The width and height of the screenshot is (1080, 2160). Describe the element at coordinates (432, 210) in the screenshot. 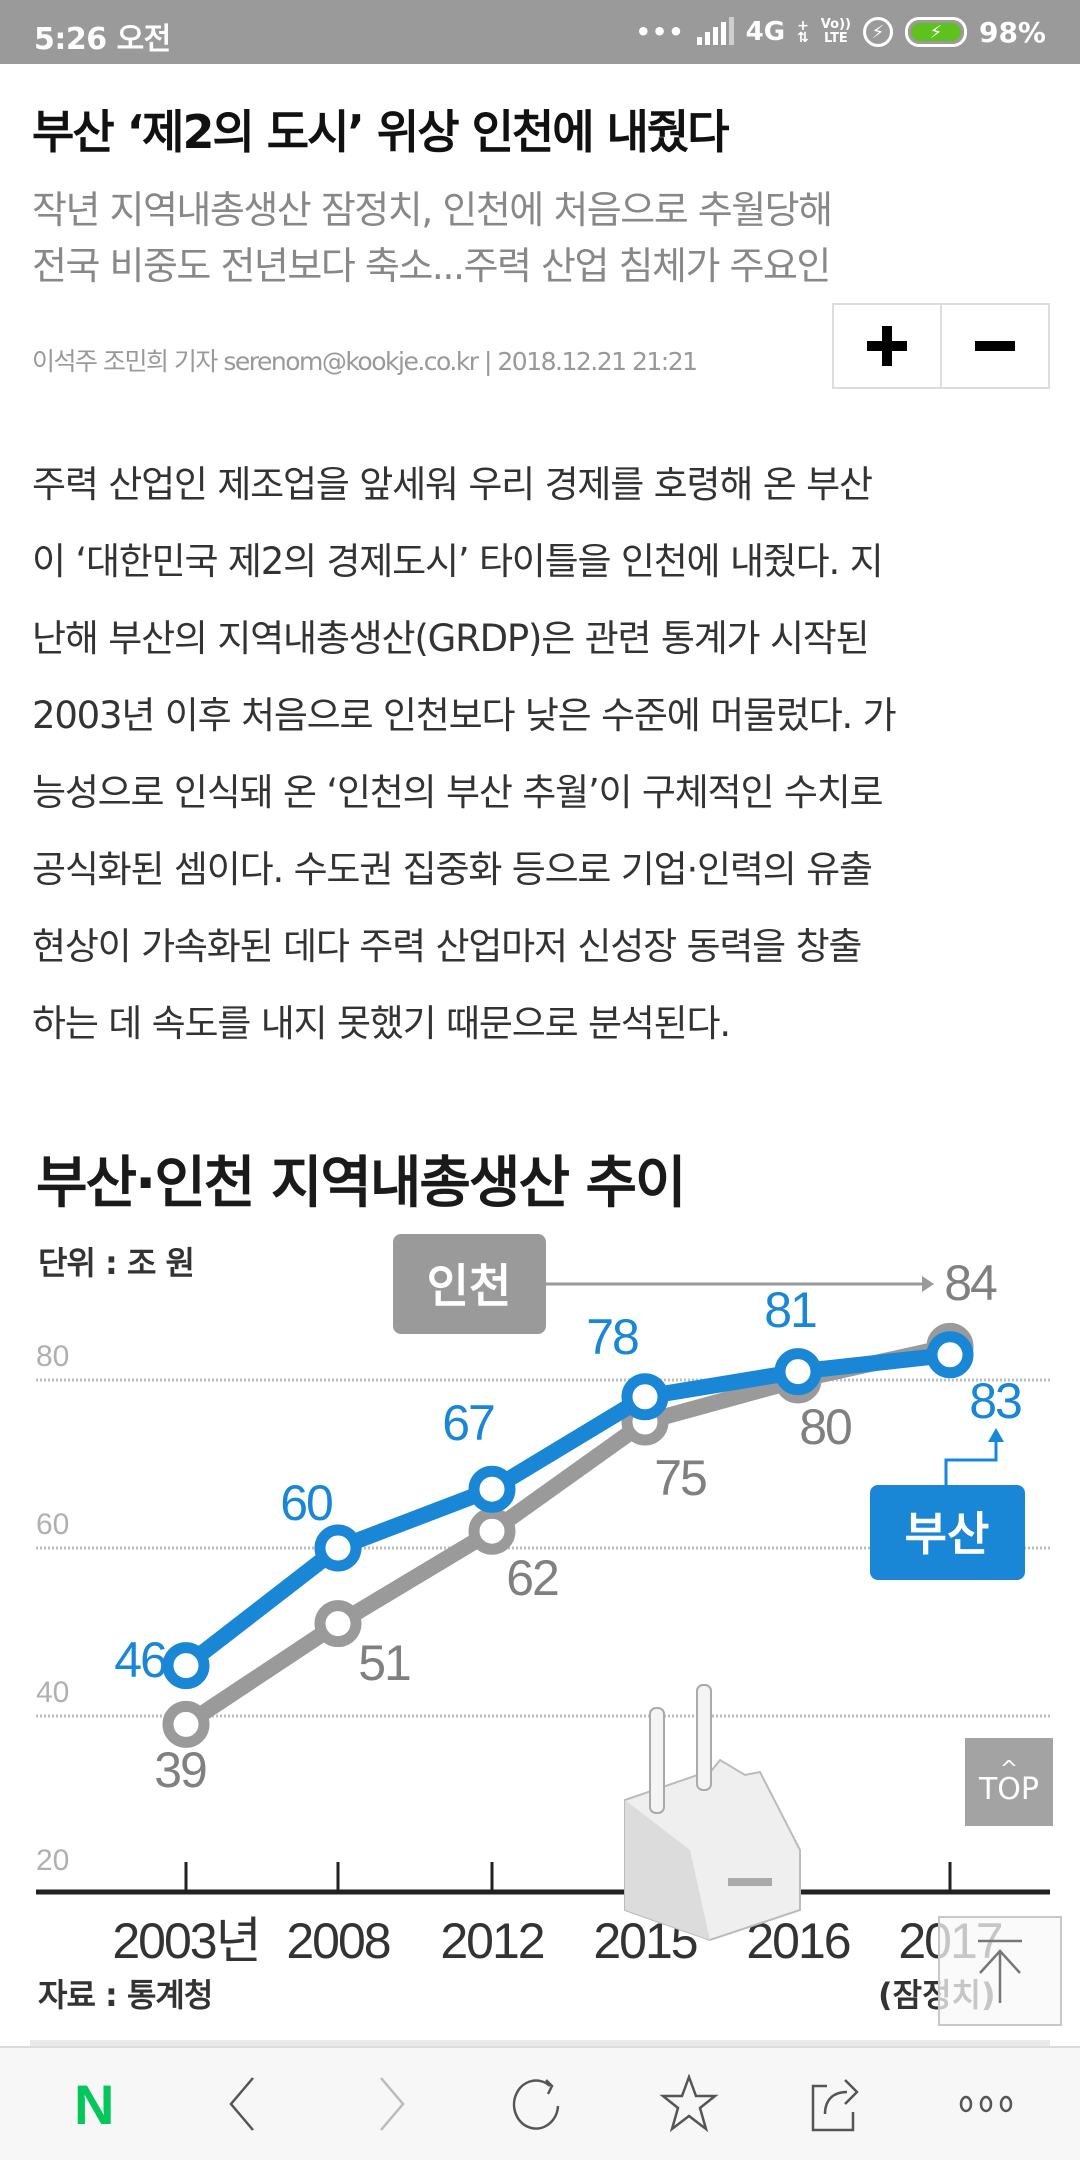

I see `subheadline-line: 작년 지역내총생산 잠정치, 인천에 처음으로 추월당해` at that location.